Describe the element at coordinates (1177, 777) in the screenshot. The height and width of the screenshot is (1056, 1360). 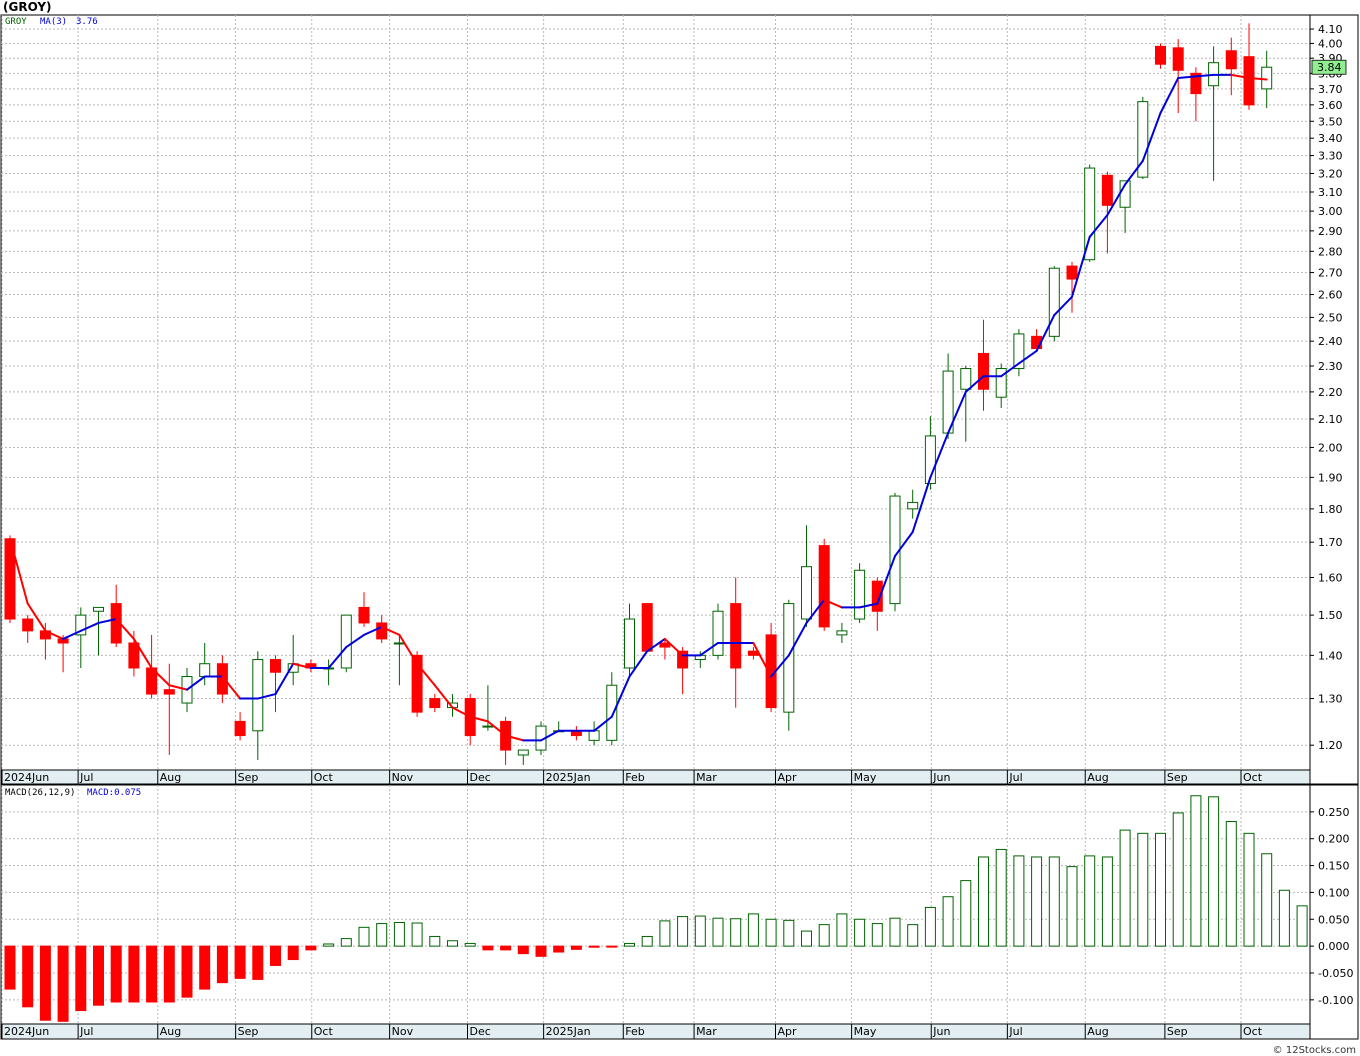
I see `price-month-label: Sep` at that location.